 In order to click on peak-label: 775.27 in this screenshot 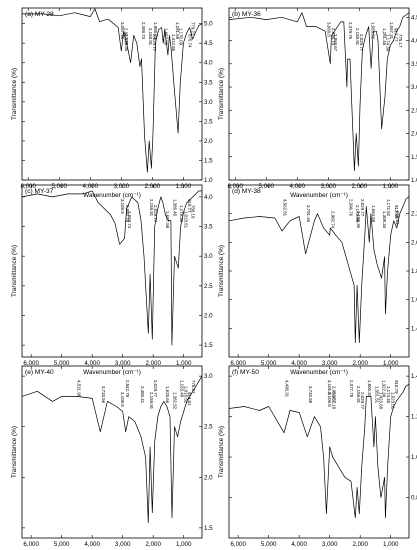, I will do `click(193, 387)`.